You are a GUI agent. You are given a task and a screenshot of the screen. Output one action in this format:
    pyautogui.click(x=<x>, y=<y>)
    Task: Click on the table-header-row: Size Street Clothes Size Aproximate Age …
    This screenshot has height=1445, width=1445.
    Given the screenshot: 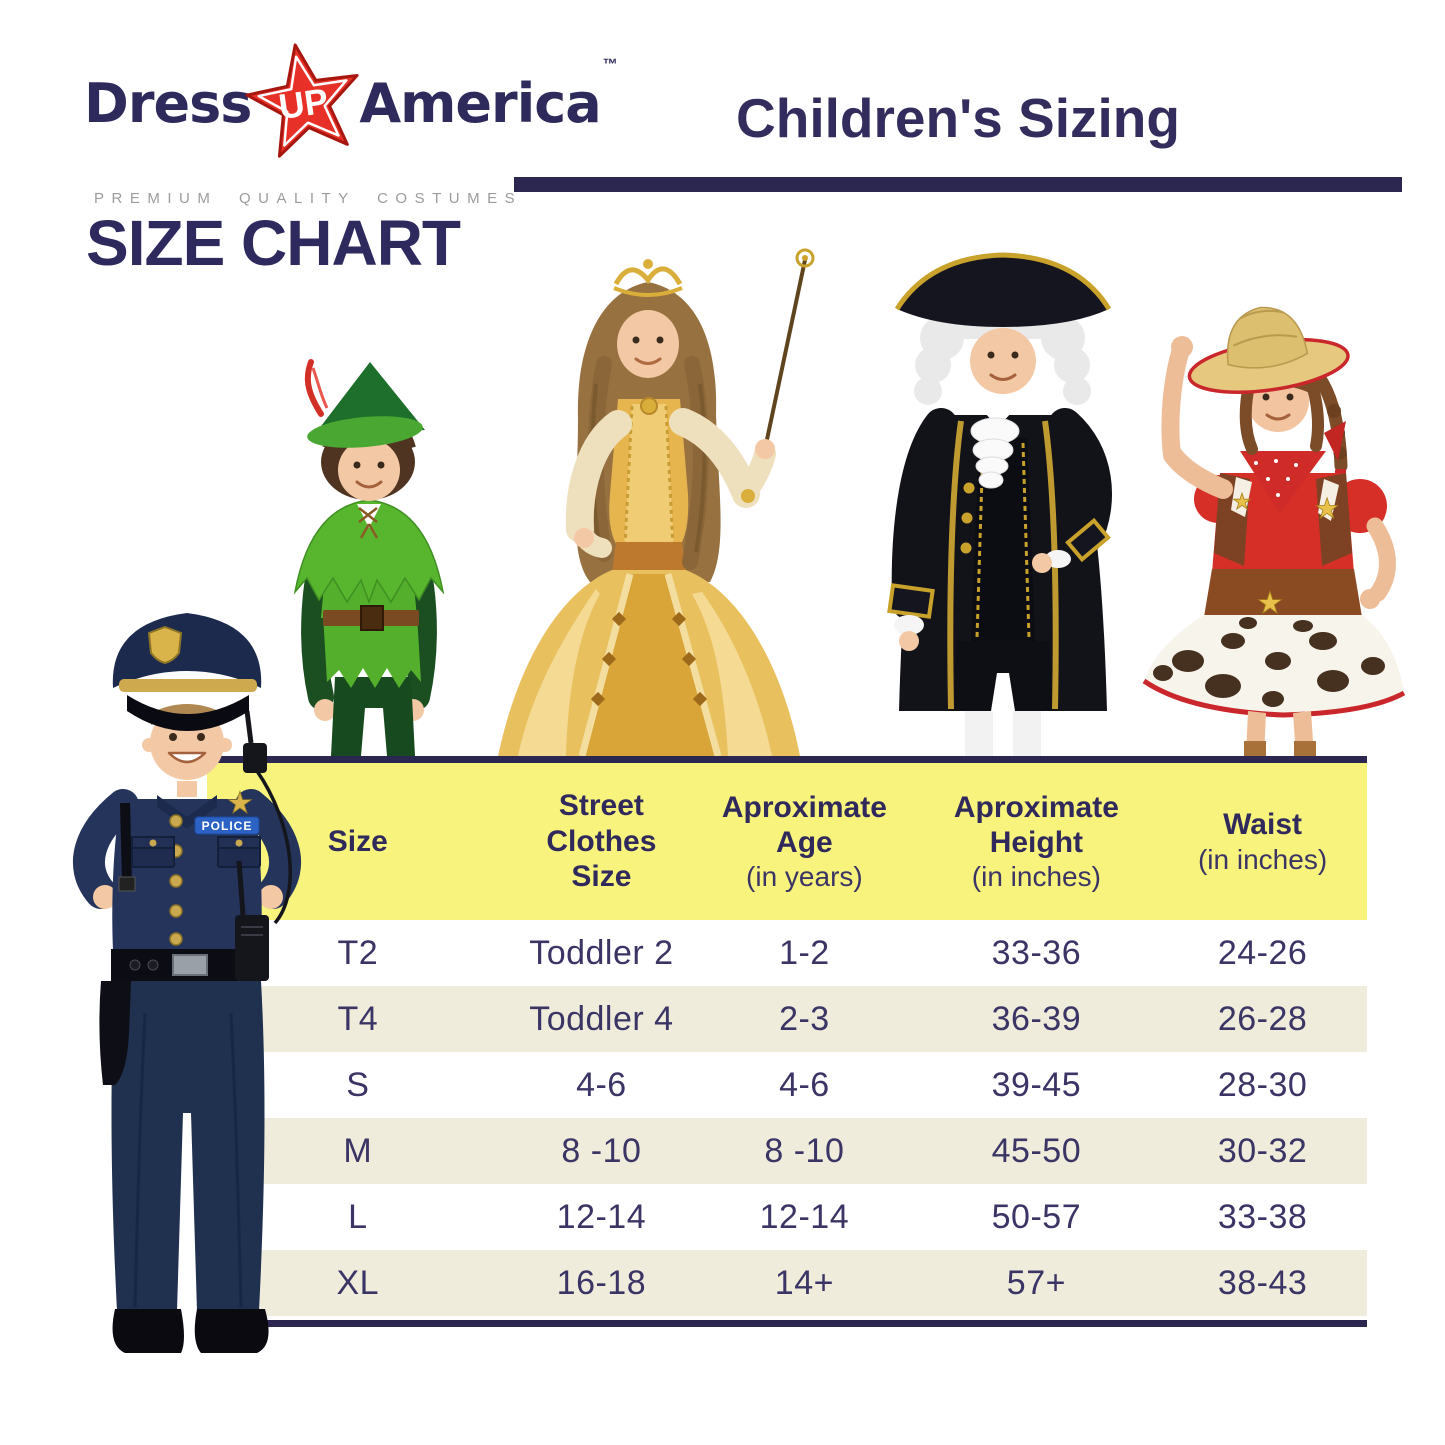 What is the action you would take?
    pyautogui.click(x=787, y=841)
    